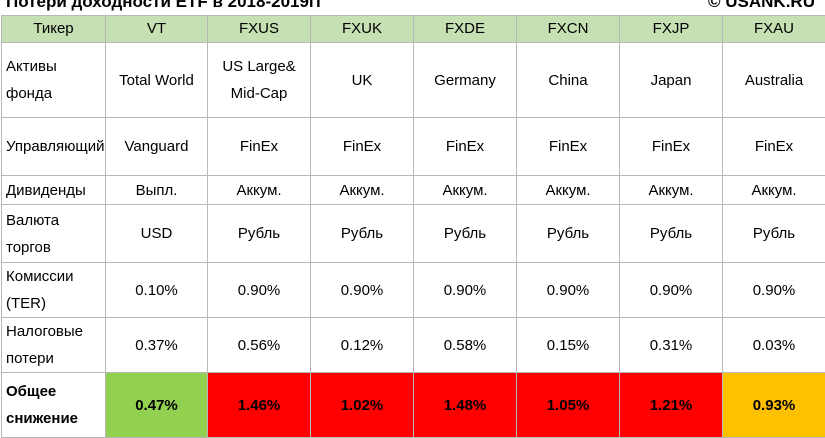  What do you see at coordinates (774, 345) in the screenshot?
I see `table-cell: 0.03%` at bounding box center [774, 345].